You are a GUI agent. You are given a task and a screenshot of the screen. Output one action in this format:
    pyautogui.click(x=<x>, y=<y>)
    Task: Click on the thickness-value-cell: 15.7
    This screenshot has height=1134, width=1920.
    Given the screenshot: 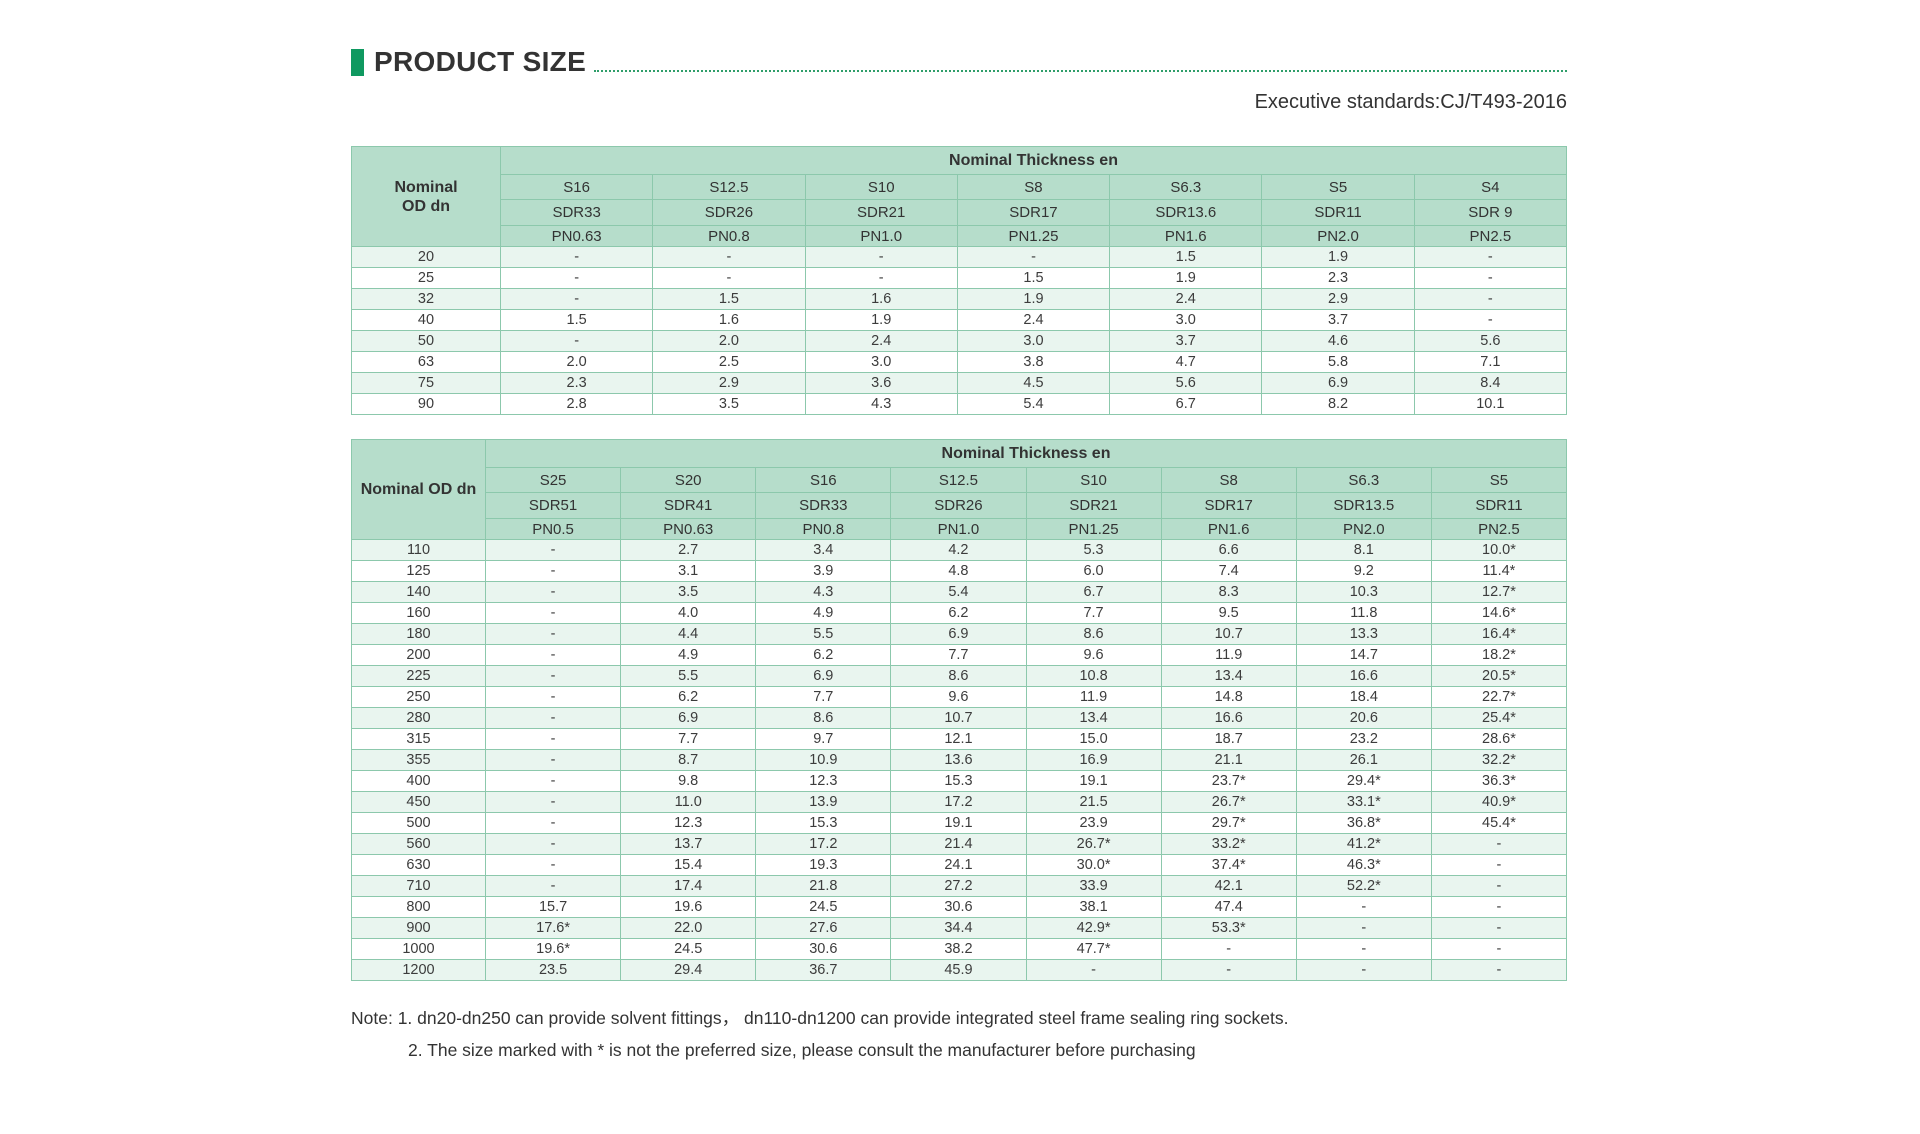 What is the action you would take?
    pyautogui.click(x=553, y=907)
    